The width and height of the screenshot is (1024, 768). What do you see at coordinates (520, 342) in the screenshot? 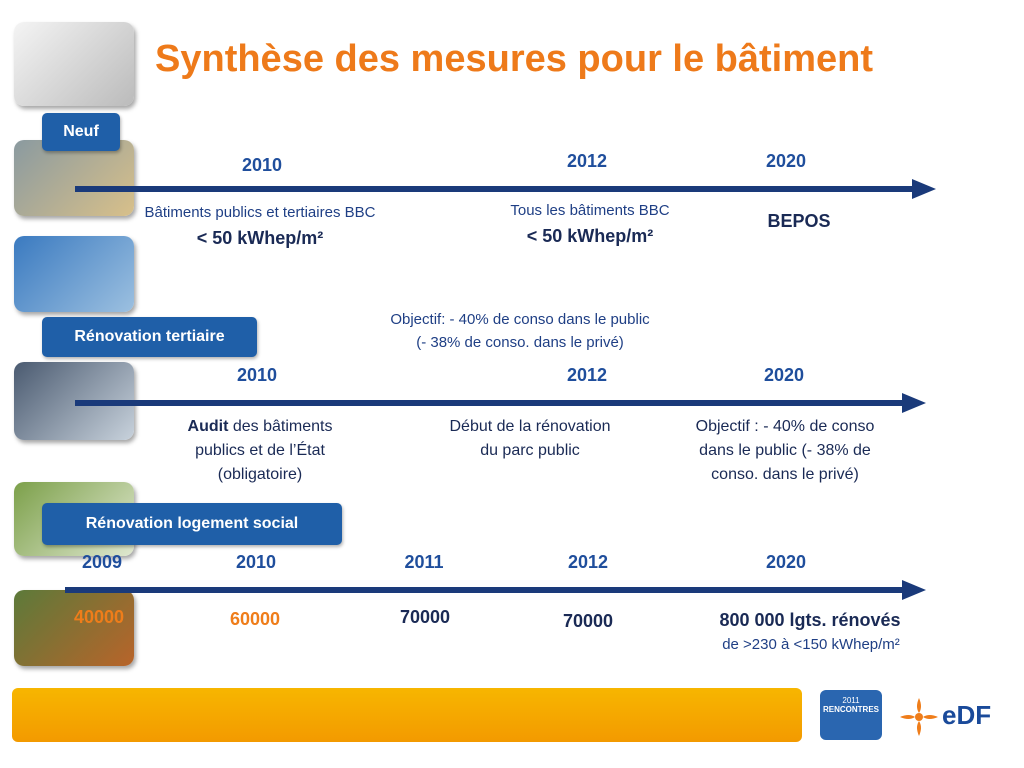
I see `note: (- 38% de conso. dans le privé)` at bounding box center [520, 342].